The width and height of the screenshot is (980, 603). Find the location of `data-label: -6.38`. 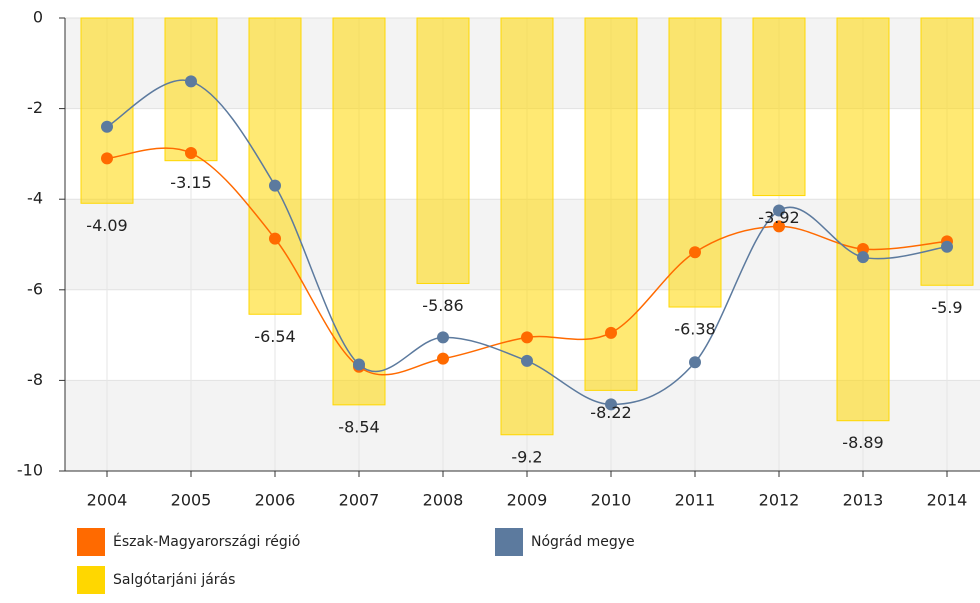

data-label: -6.38 is located at coordinates (694, 329).